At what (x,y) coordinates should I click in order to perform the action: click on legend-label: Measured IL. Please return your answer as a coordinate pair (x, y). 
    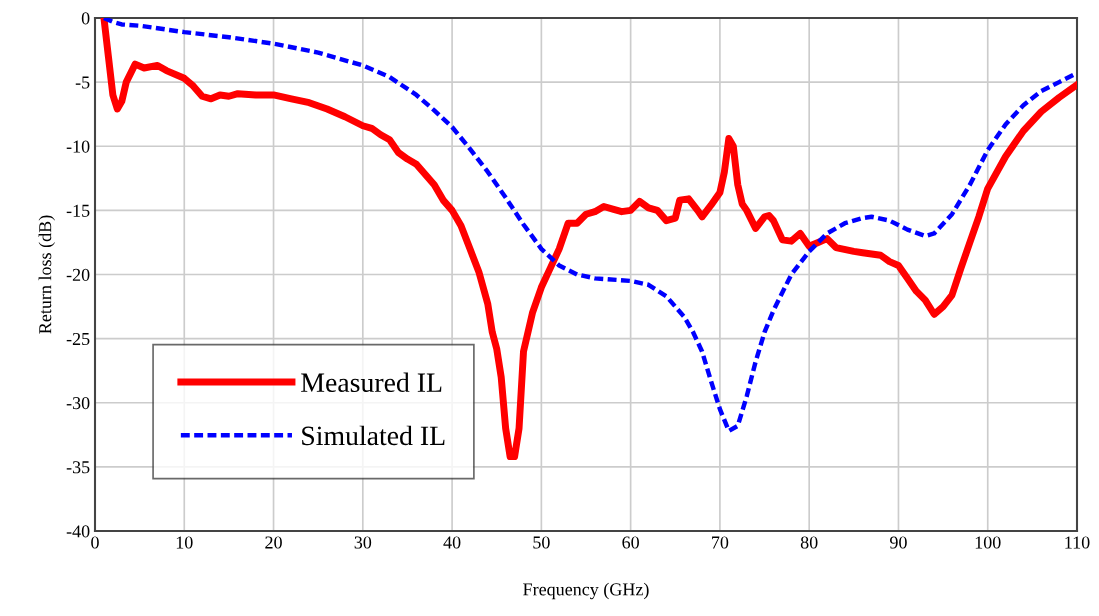
    Looking at the image, I should click on (371, 382).